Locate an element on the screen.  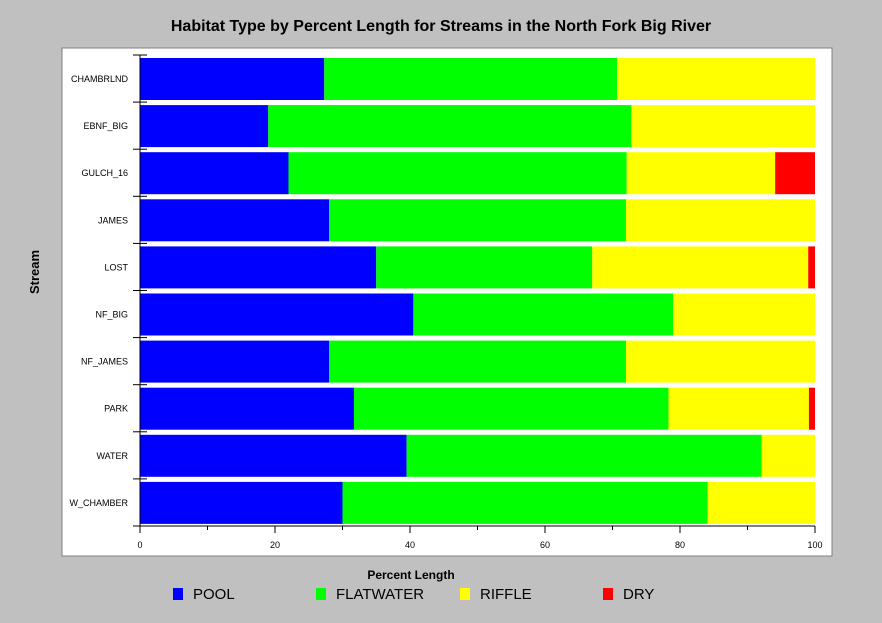
y-tick-label: WATER is located at coordinates (113, 456).